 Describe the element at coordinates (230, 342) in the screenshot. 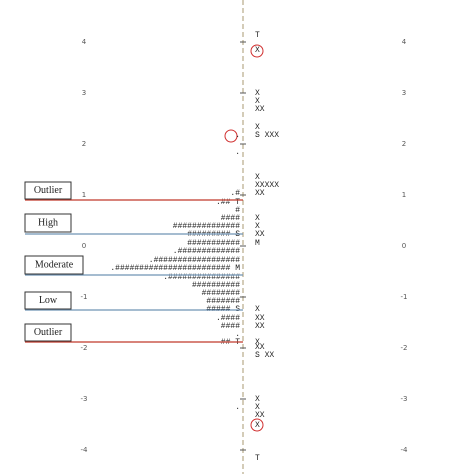

I see `person-row: ## T` at that location.